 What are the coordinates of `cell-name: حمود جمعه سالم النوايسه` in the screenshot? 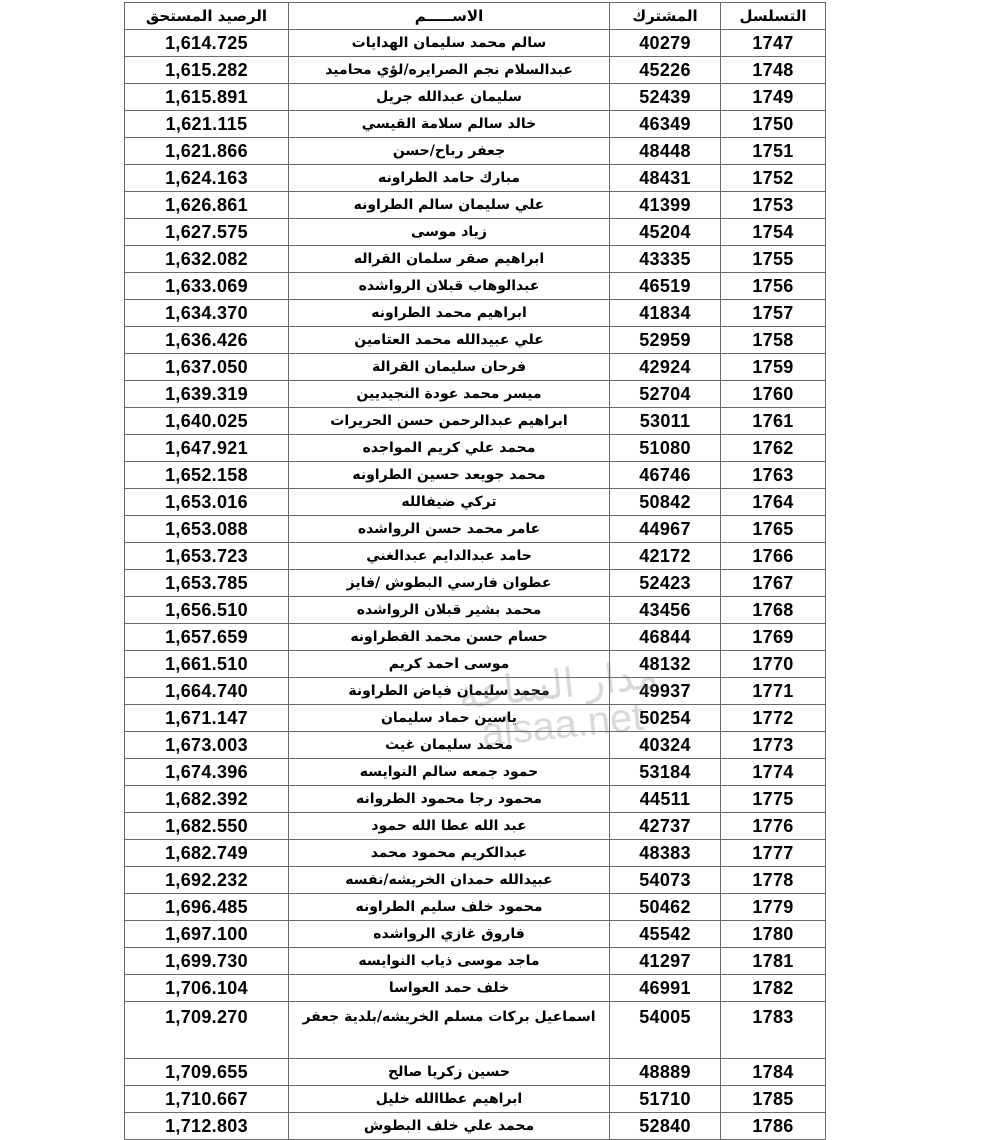 It's located at (449, 772).